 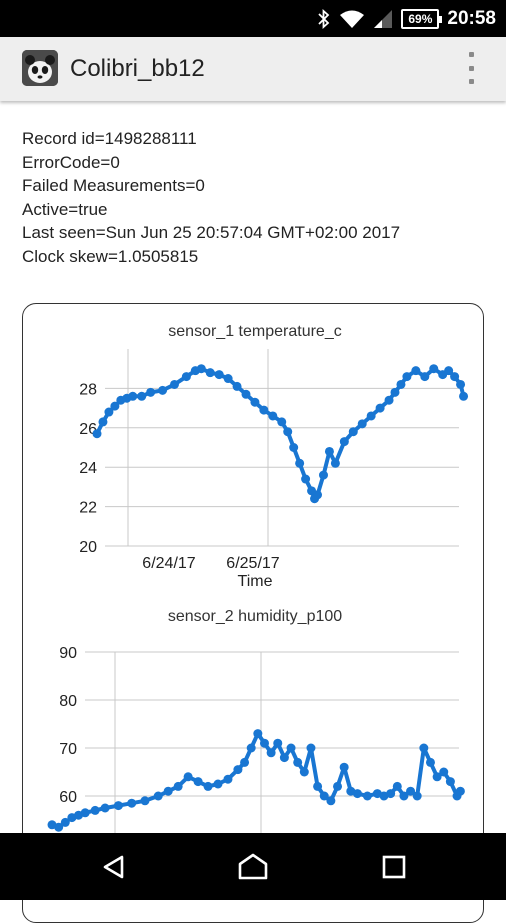 I want to click on home-icon, so click(x=253, y=866).